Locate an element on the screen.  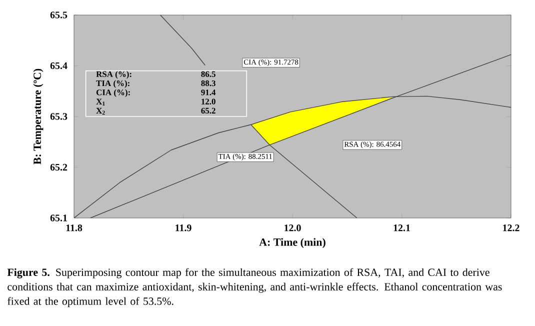
y-tick-label: 65.2 is located at coordinates (59, 167).